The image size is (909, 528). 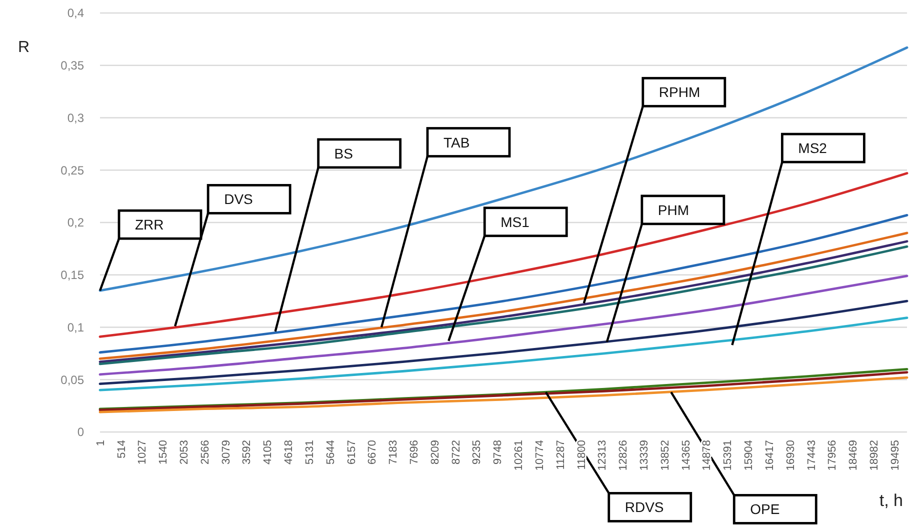 What do you see at coordinates (394, 452) in the screenshot?
I see `x-tick-label: 7183` at bounding box center [394, 452].